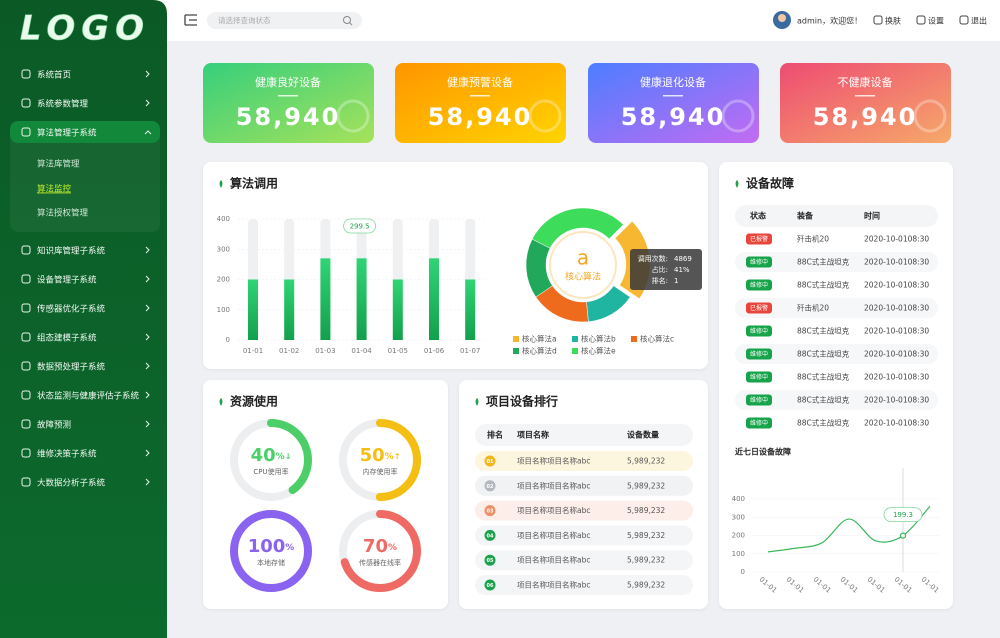 The height and width of the screenshot is (638, 1000). Describe the element at coordinates (936, 21) in the screenshot. I see `header-action: 设置` at that location.